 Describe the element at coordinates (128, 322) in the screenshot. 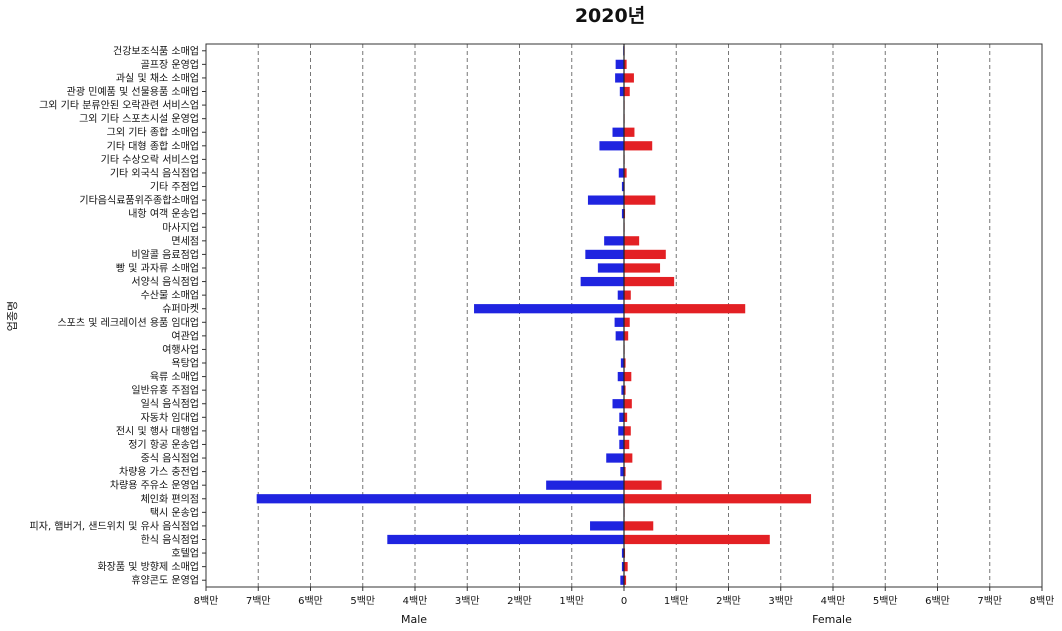

I see `category-label: 스포츠 및 레크레이션 용품 임대업` at that location.